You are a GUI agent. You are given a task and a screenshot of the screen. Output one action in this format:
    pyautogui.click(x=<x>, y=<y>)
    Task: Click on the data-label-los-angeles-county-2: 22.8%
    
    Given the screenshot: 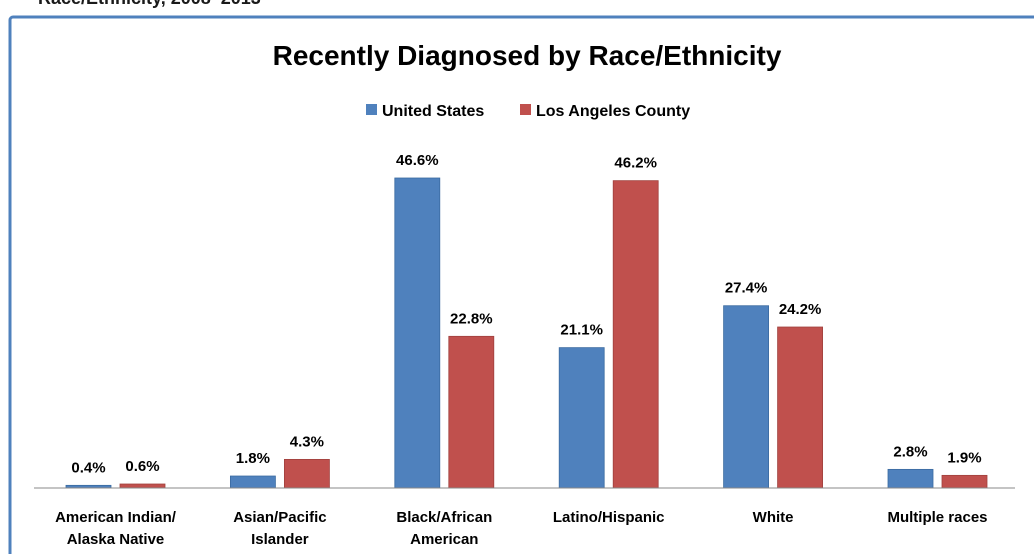 What is the action you would take?
    pyautogui.click(x=471, y=318)
    